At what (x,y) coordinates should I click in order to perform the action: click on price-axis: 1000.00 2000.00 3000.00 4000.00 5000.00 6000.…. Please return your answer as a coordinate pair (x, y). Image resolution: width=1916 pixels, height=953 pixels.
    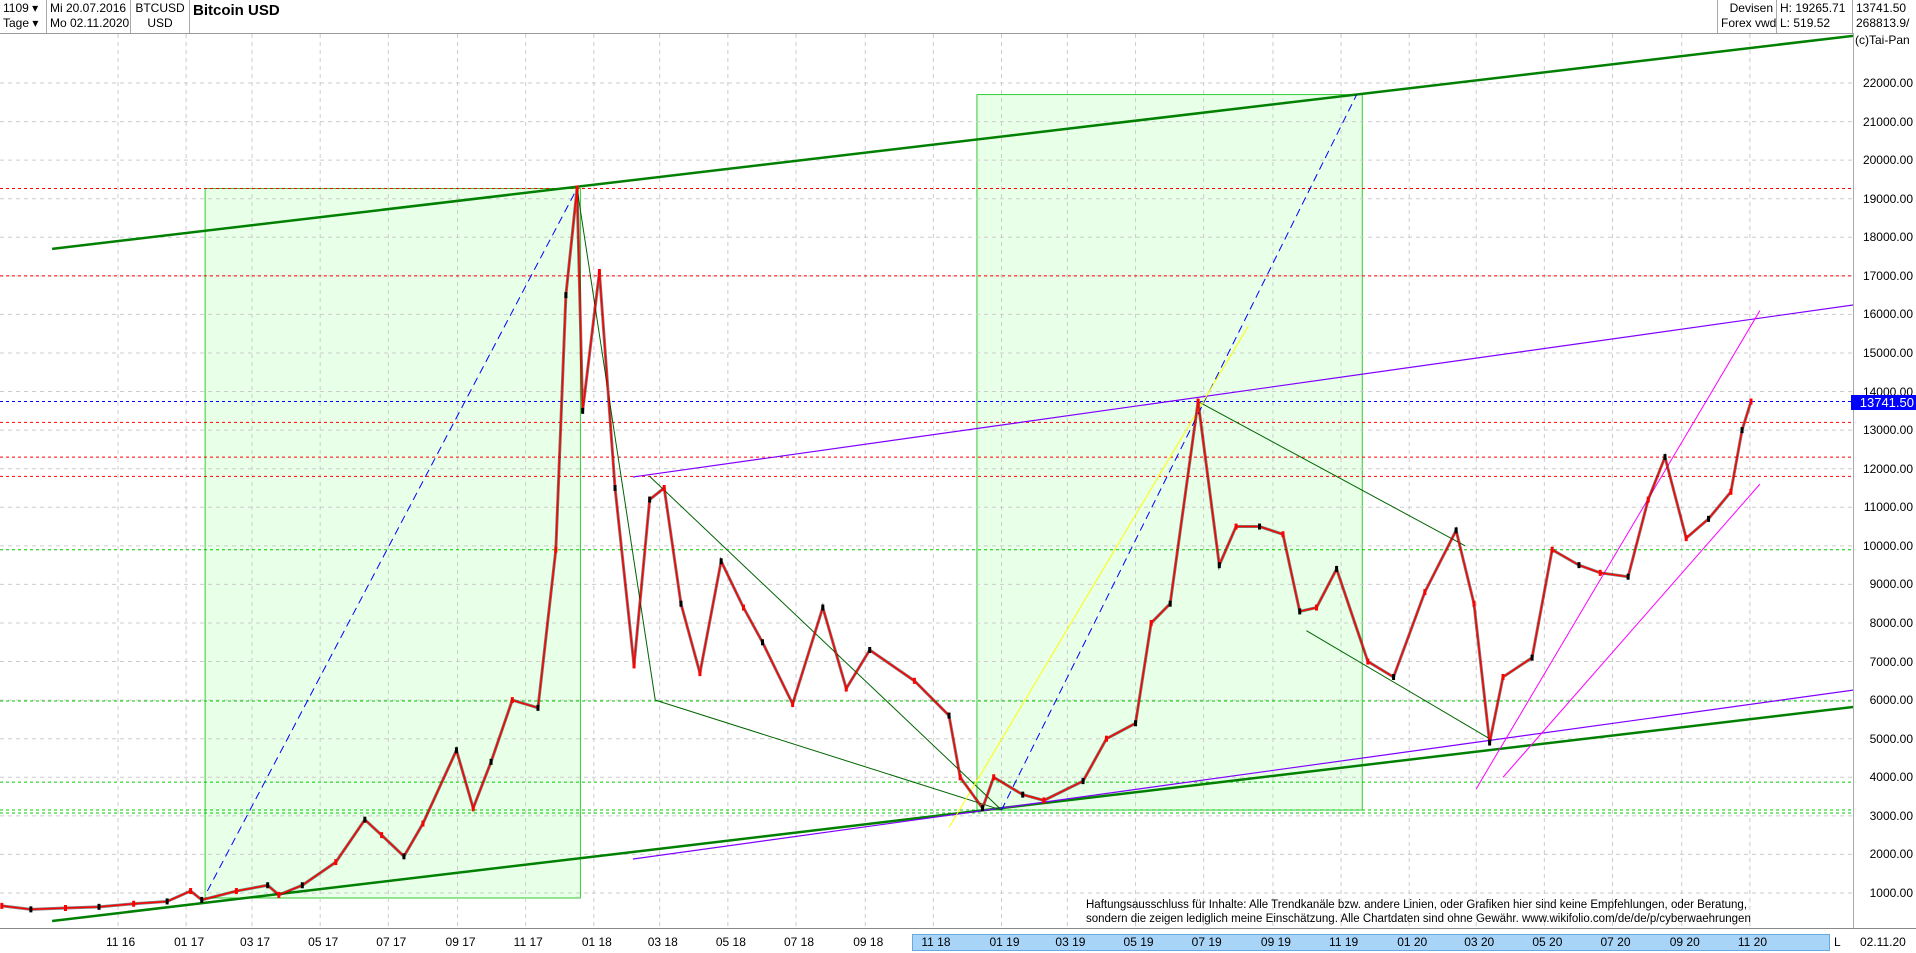
    Looking at the image, I should click on (1884, 480).